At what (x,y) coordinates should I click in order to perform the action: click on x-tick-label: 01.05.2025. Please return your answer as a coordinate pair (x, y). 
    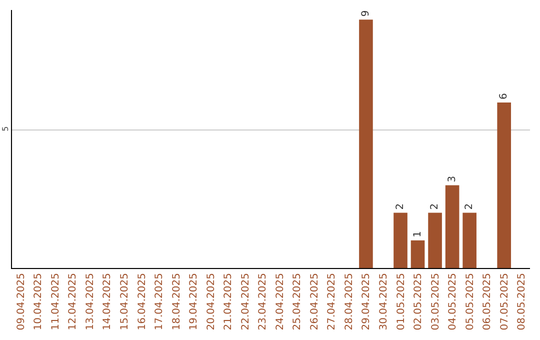
    Looking at the image, I should click on (401, 301).